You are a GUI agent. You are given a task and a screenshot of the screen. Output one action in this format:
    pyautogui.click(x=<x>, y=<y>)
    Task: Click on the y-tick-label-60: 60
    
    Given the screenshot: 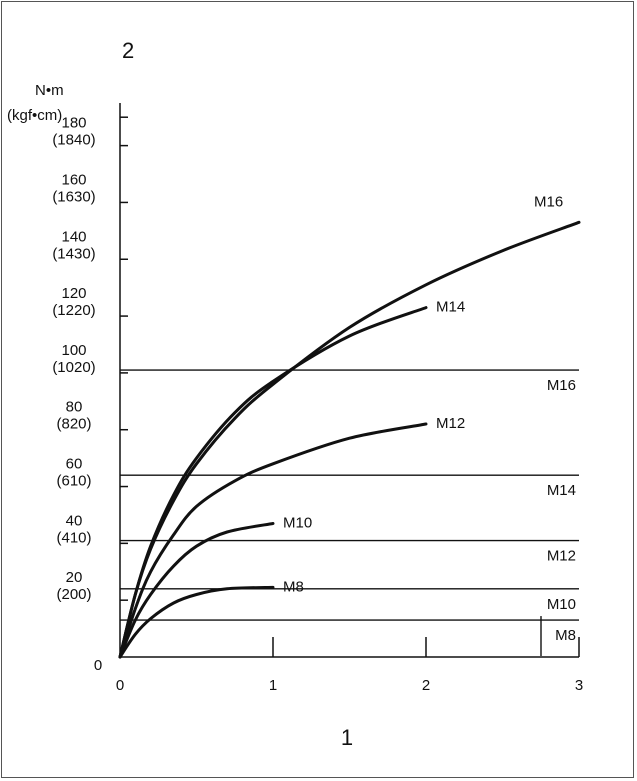 What is the action you would take?
    pyautogui.click(x=74, y=464)
    